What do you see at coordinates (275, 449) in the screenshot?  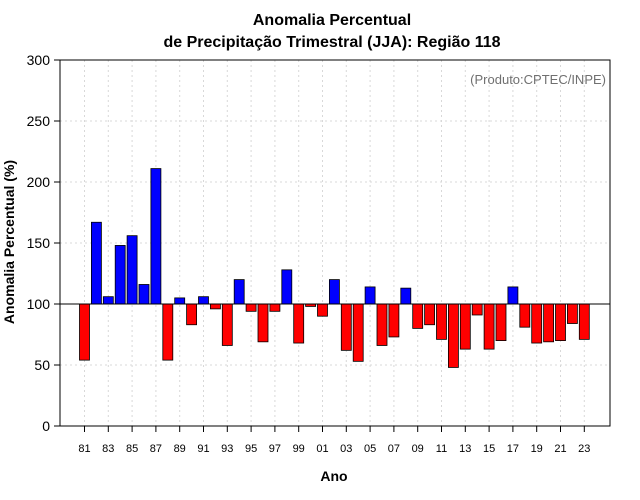 I see `x-tick-label: 97` at bounding box center [275, 449].